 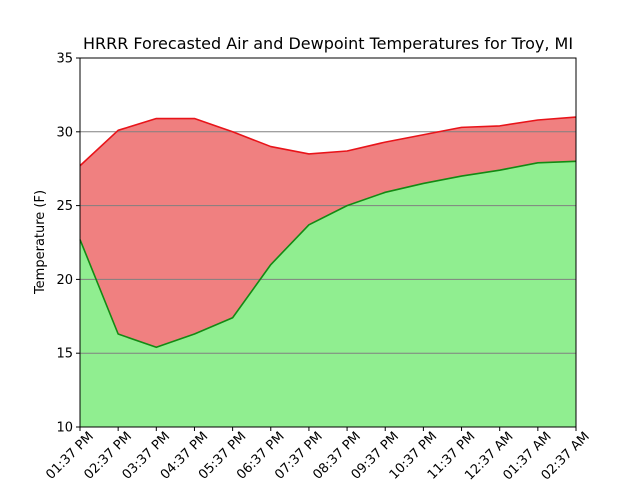 I want to click on y-tick-label: 25, so click(x=64, y=206).